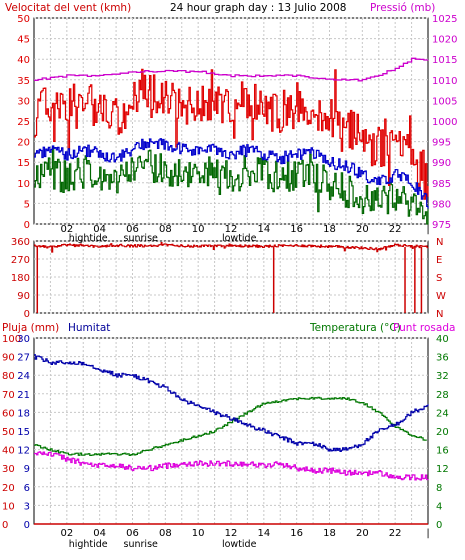 The height and width of the screenshot is (560, 465). I want to click on hour-tick-label-top: 10, so click(198, 229).